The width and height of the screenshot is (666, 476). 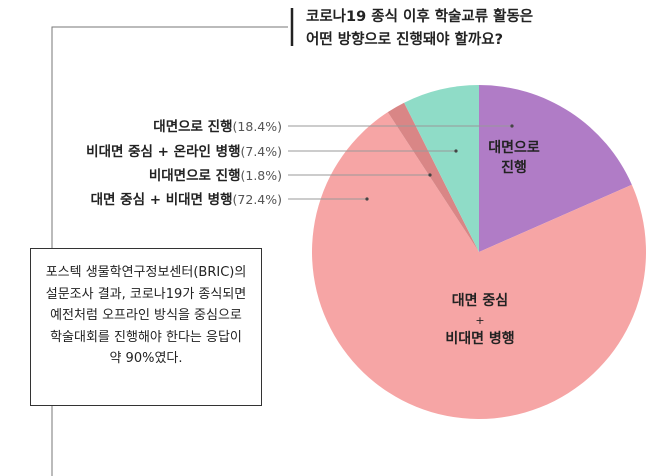 What do you see at coordinates (479, 338) in the screenshot?
I see `slice-label-대면-중심-+-비대면-병행: 비대면 병행` at bounding box center [479, 338].